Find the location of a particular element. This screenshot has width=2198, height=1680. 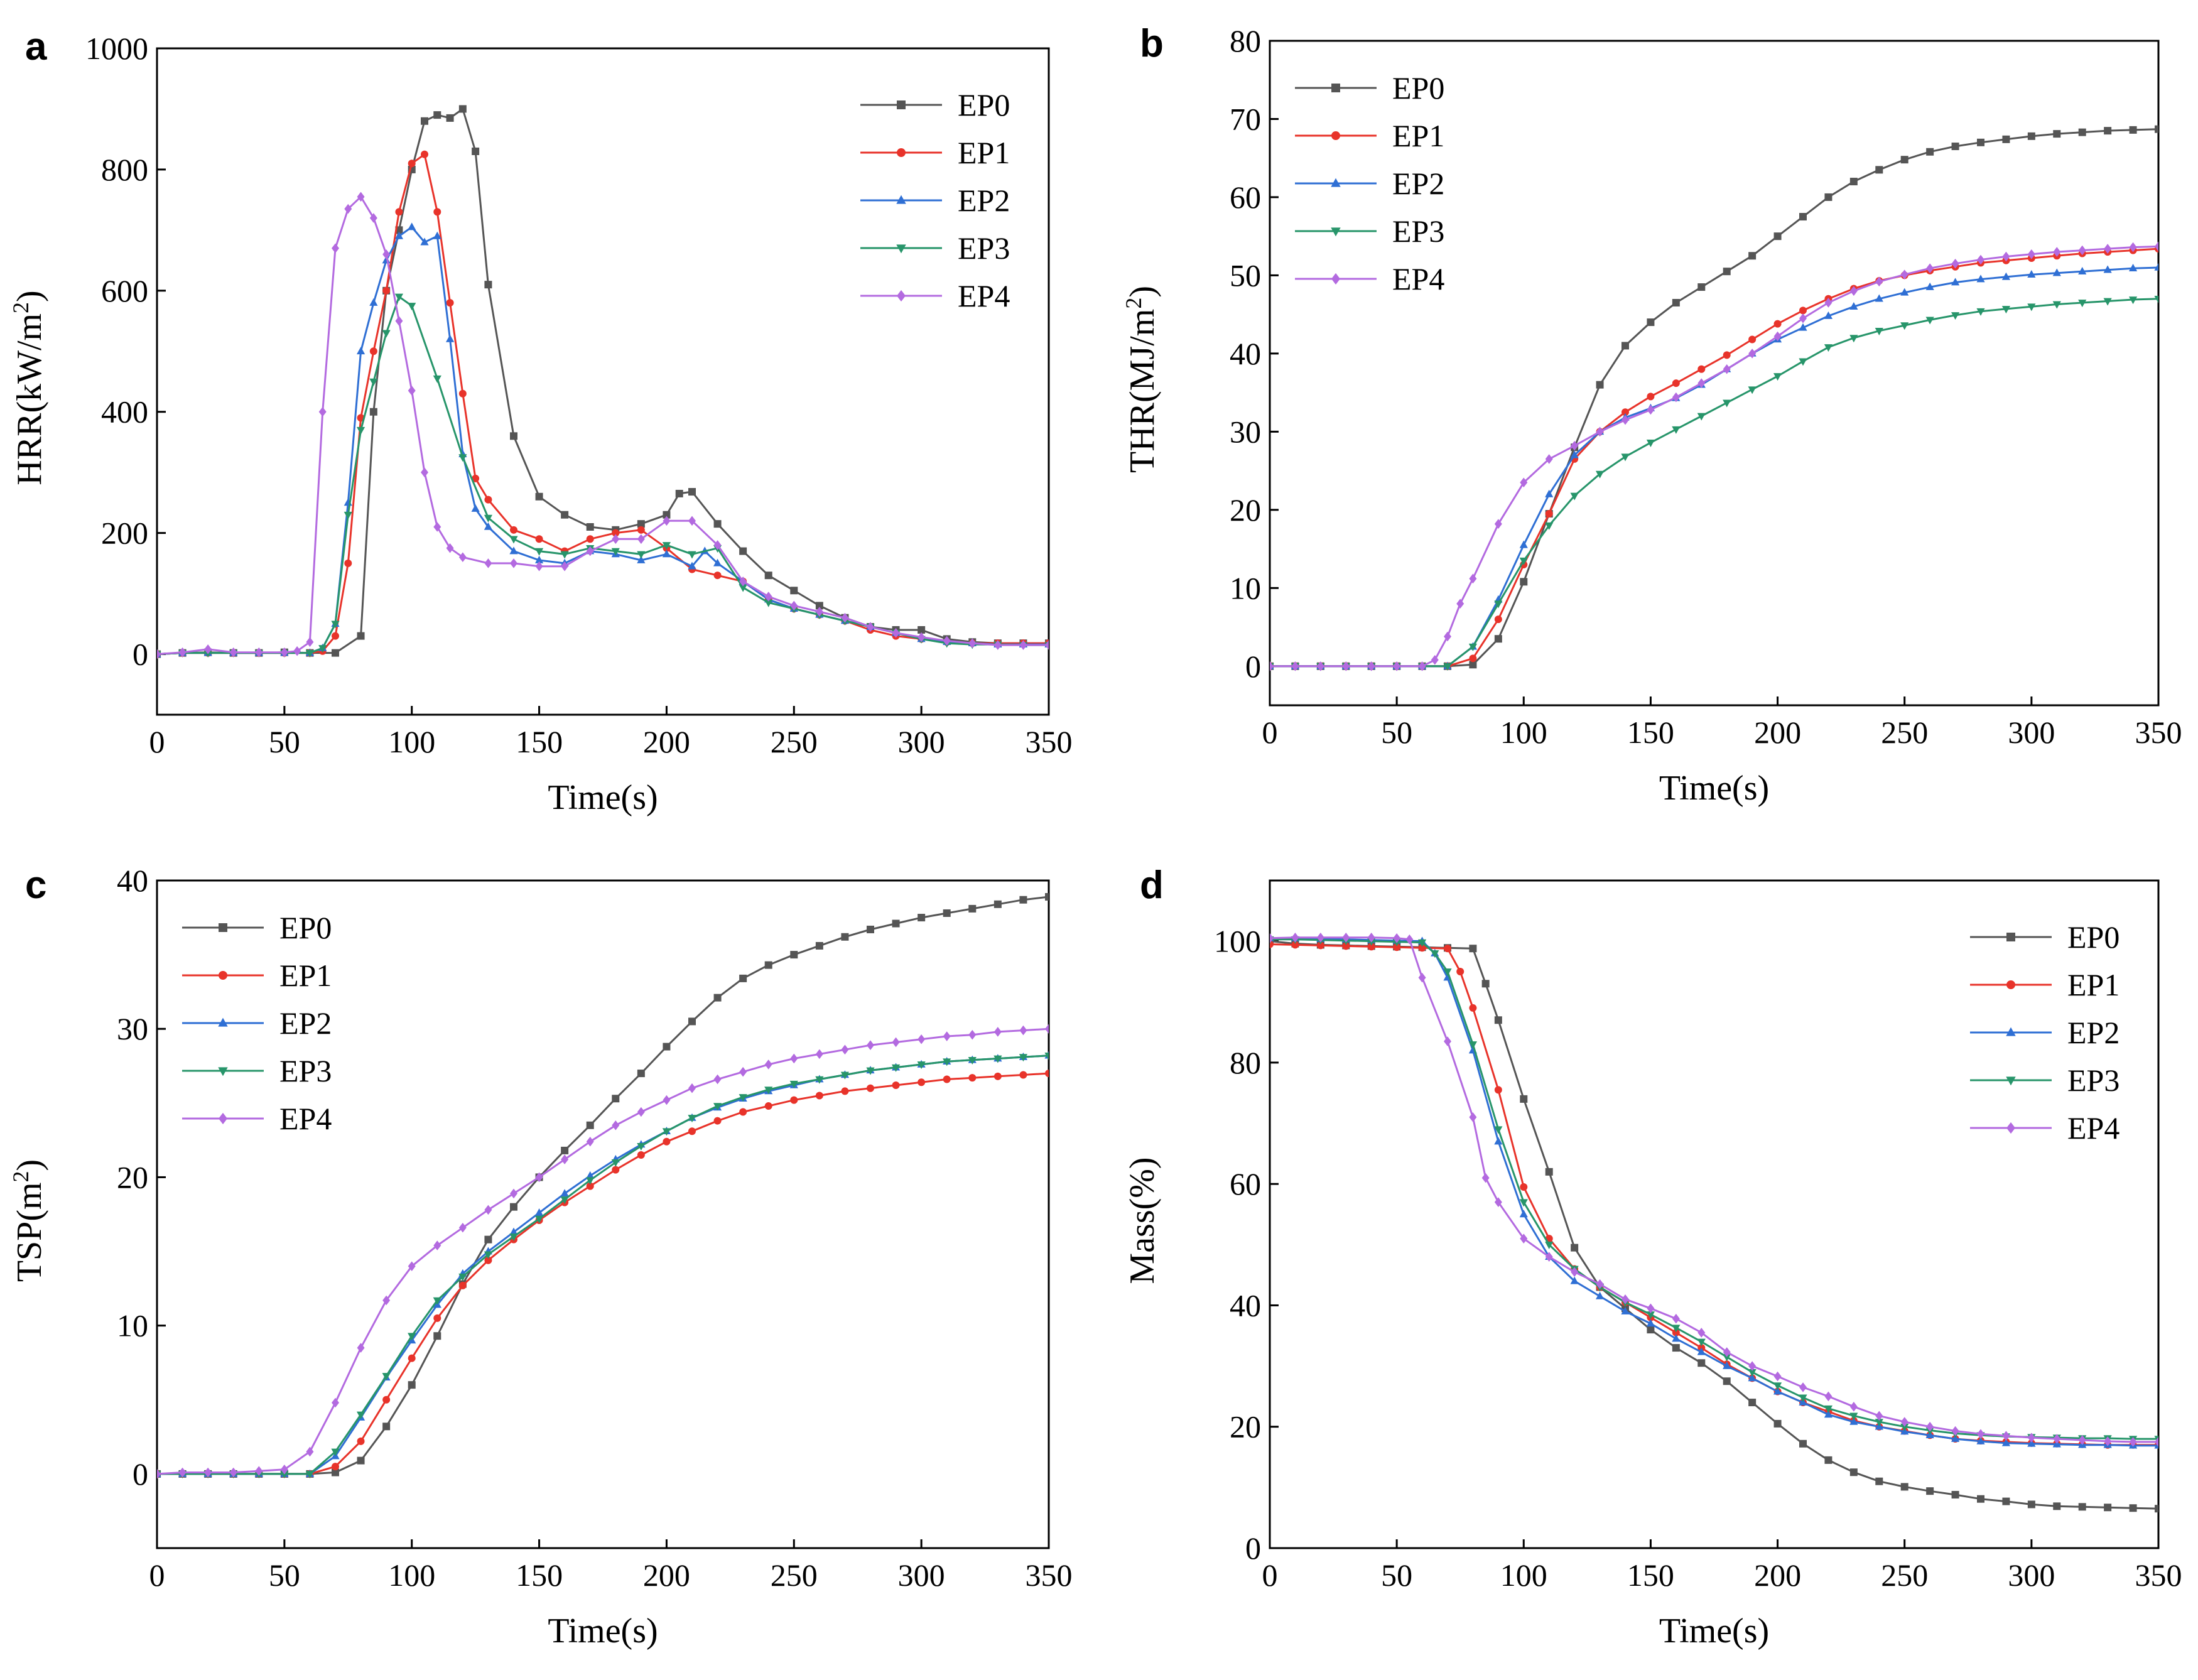

series-line-EP4 is located at coordinates (603, 1251).